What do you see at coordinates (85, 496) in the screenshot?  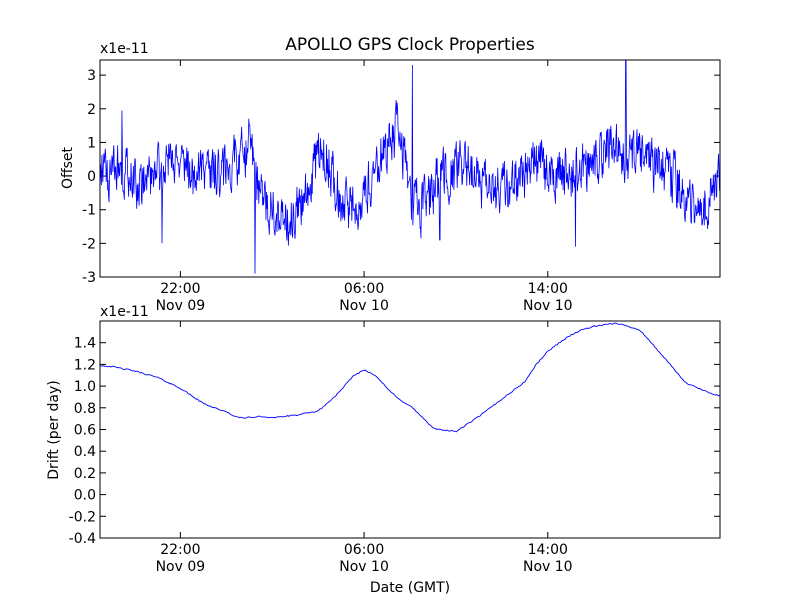 I see `y-tick-label: 0.0` at bounding box center [85, 496].